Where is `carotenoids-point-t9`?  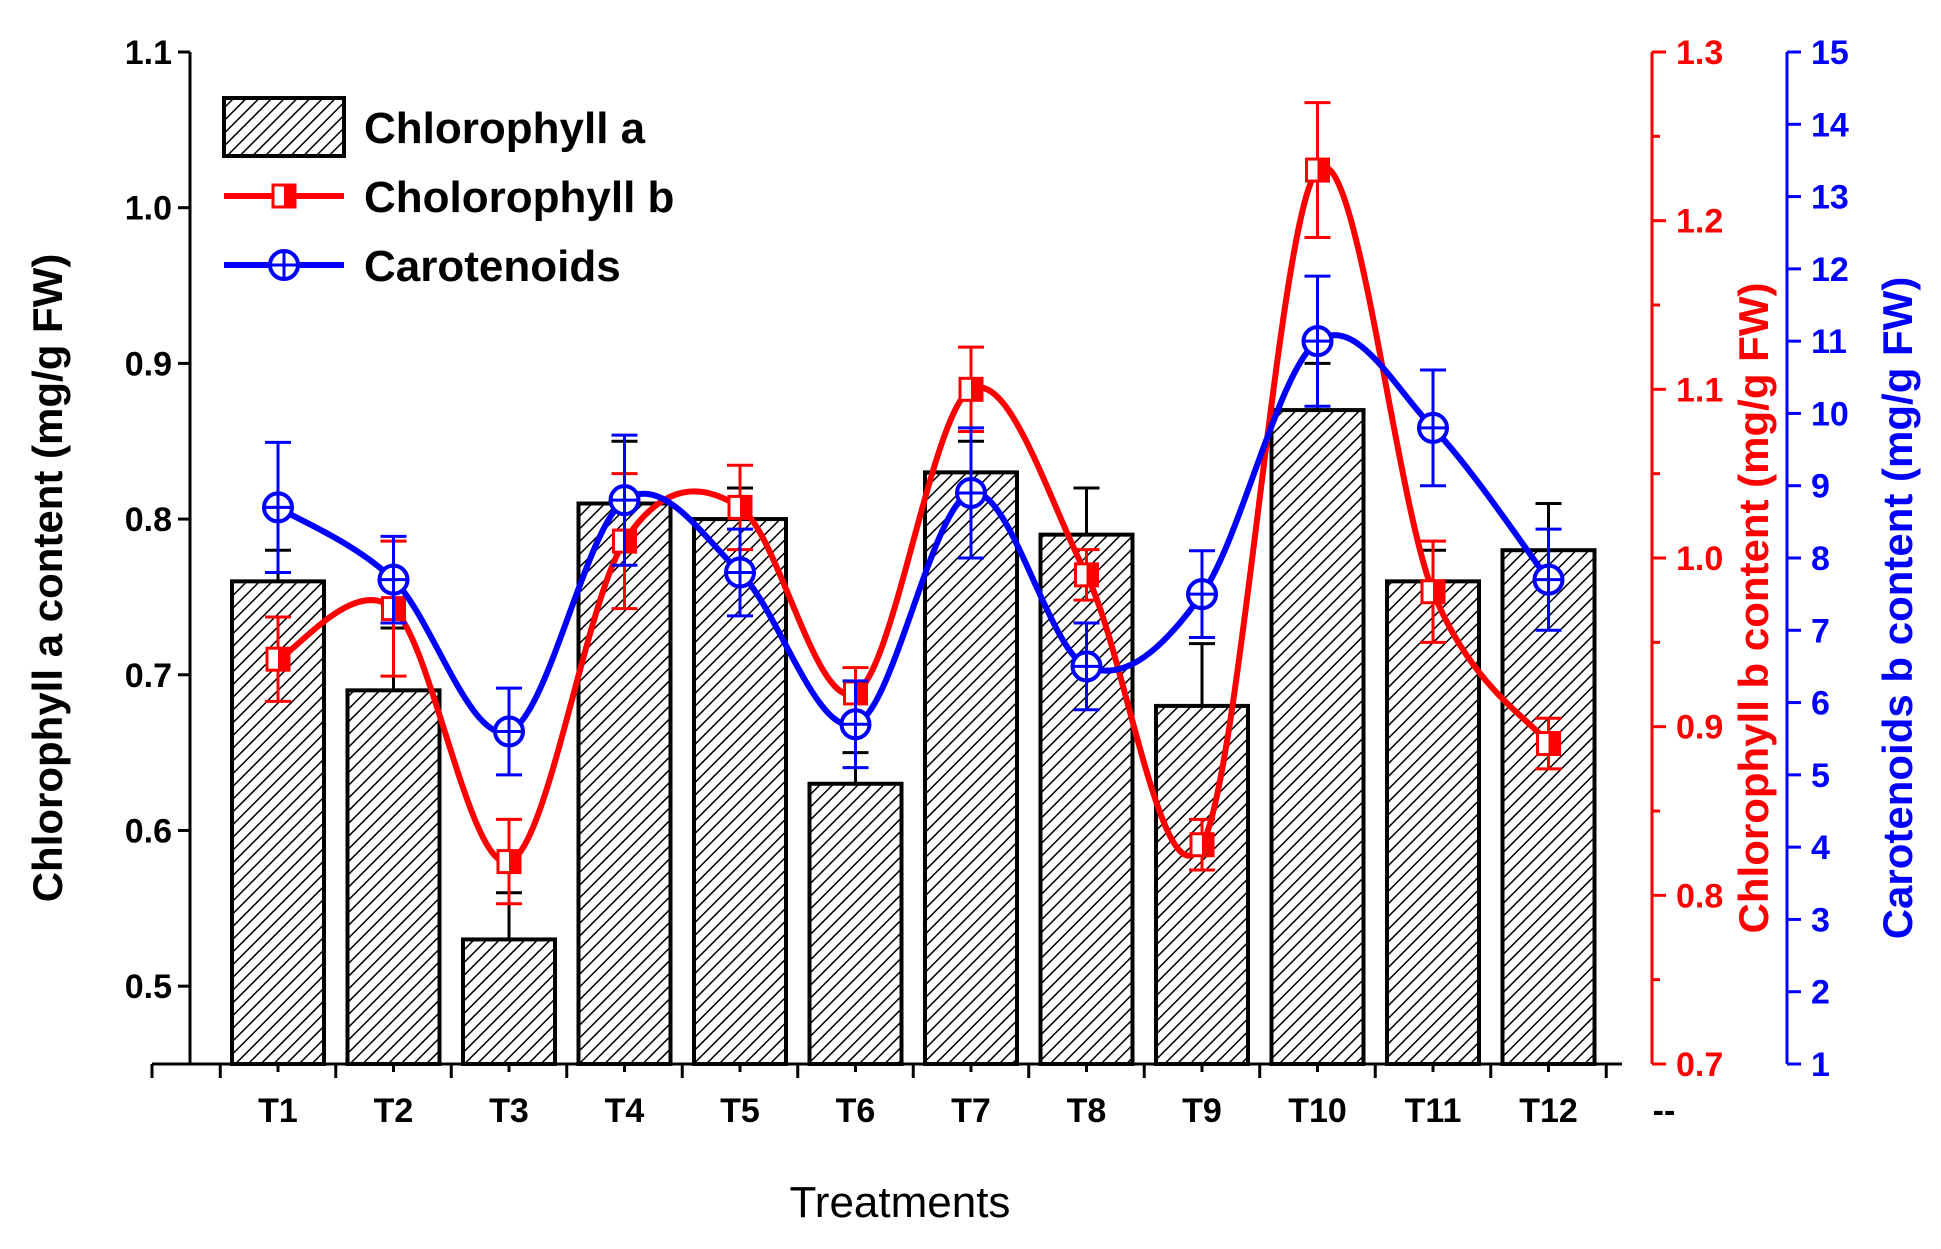
carotenoids-point-t9 is located at coordinates (1202, 594).